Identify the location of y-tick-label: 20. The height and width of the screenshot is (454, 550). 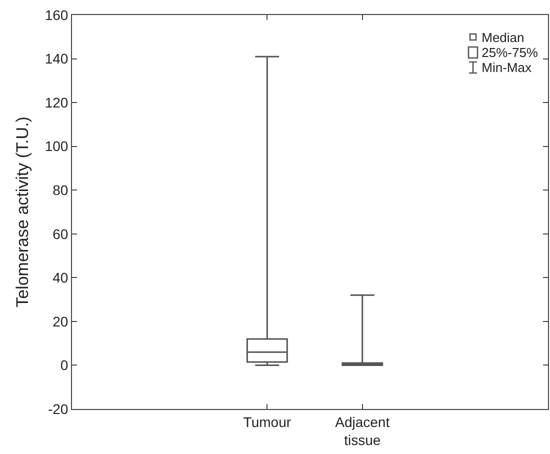
(60, 321).